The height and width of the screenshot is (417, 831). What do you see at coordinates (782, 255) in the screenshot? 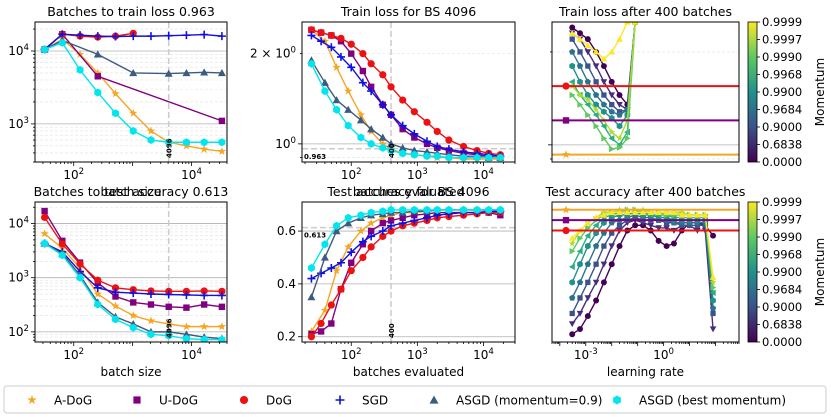
I see `colorbar-tick-label: 0.9968` at bounding box center [782, 255].